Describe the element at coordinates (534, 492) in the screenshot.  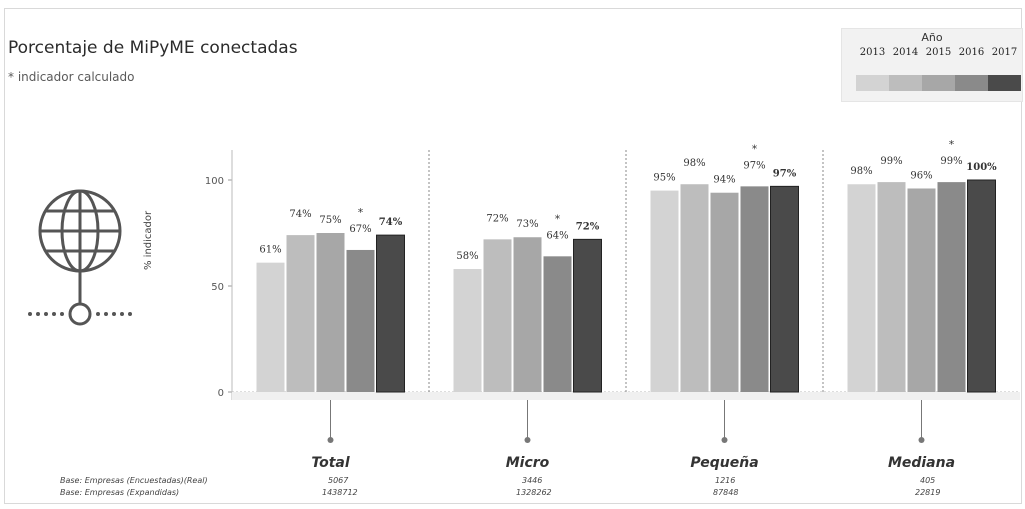
I see `footer-value: 1328262` at that location.